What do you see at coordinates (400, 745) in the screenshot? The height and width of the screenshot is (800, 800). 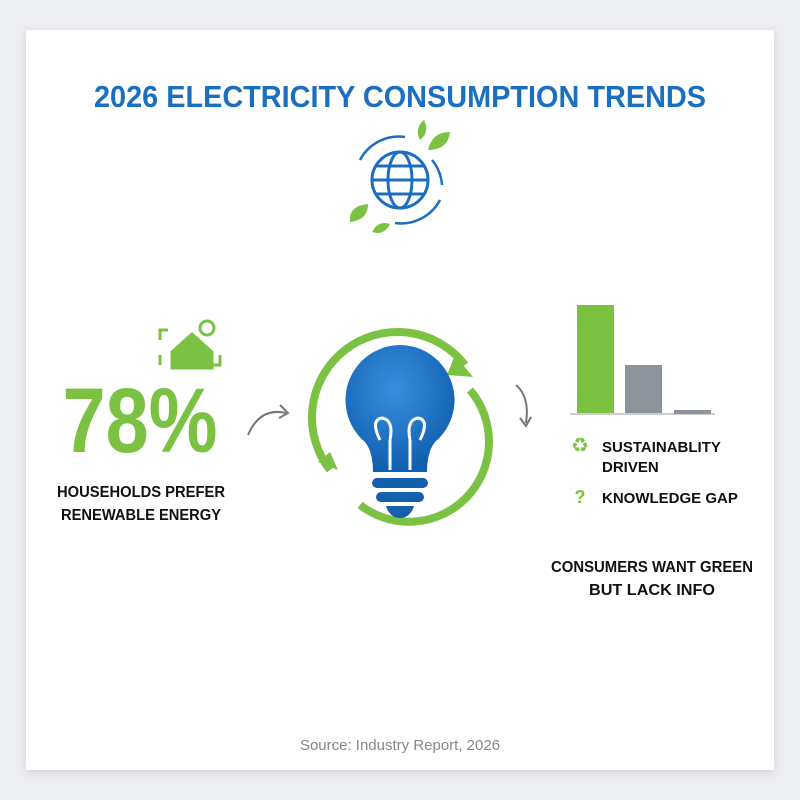 I see `source: Source: Industry Report, 2026` at bounding box center [400, 745].